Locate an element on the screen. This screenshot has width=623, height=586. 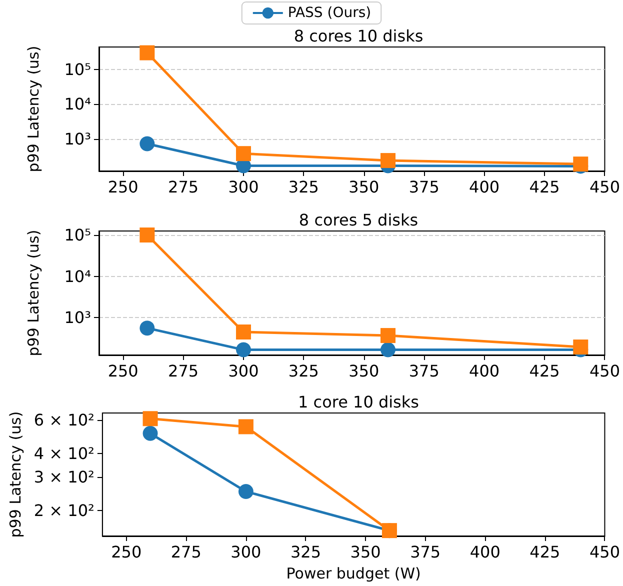
x-axis-title: Power budget (W) is located at coordinates (353, 573).